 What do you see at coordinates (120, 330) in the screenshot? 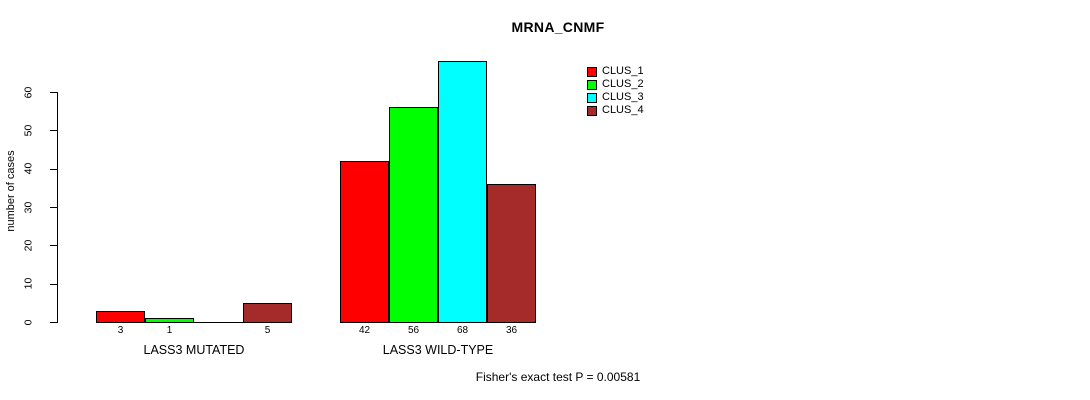
I see `bar-value-label: 3` at bounding box center [120, 330].